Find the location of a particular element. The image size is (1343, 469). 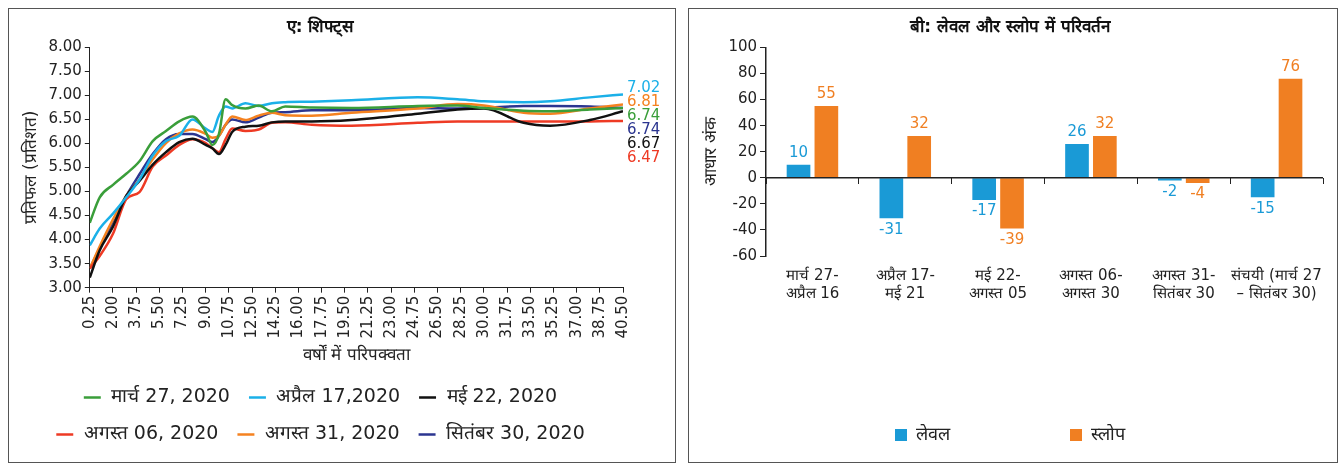

x-tick-label: 2.00 is located at coordinates (111, 312).